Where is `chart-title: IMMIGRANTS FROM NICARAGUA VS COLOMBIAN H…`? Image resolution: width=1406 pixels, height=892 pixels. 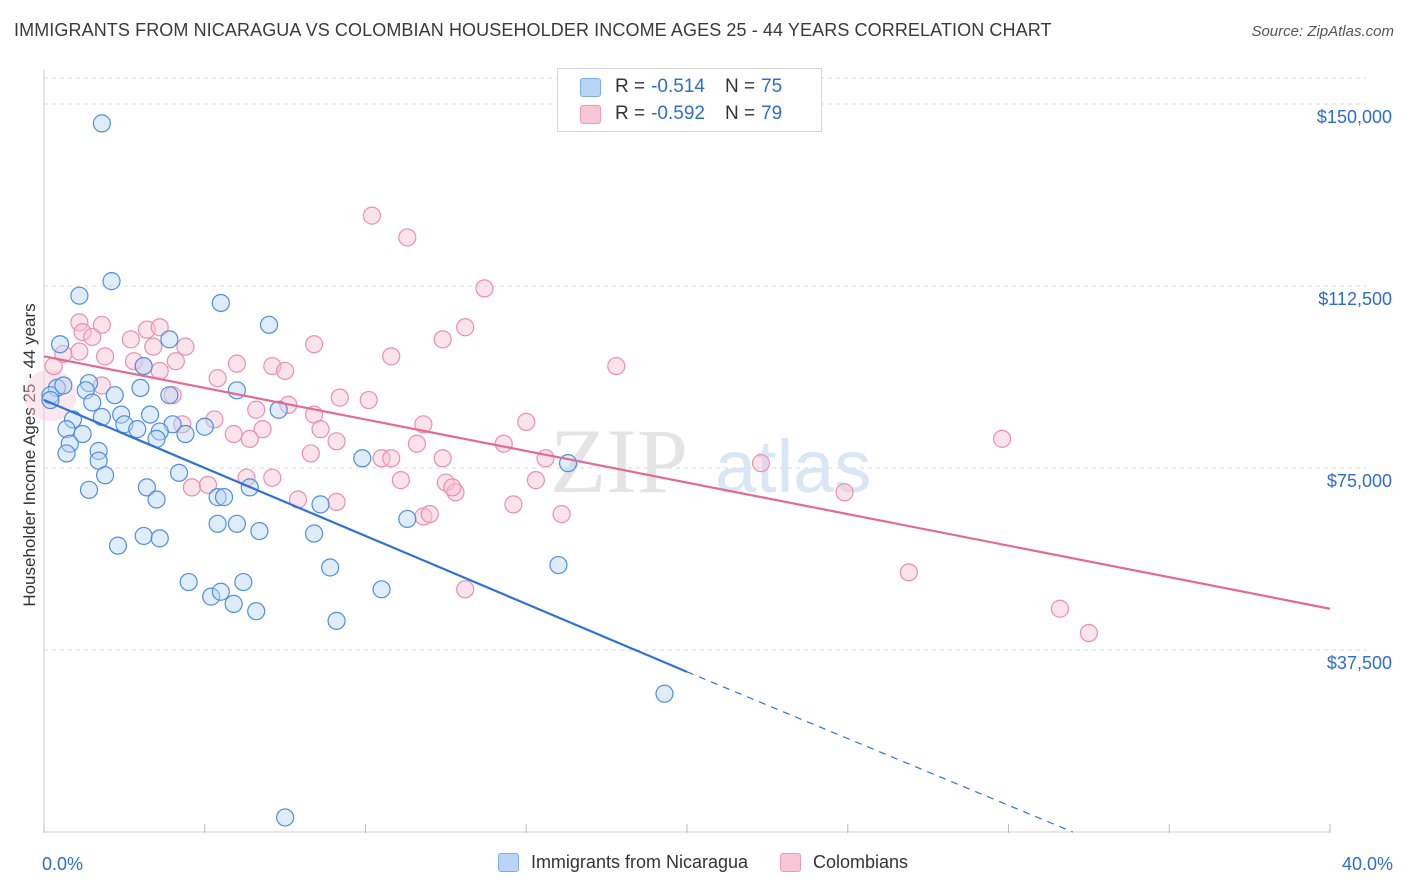 chart-title: IMMIGRANTS FROM NICARAGUA VS COLOMBIAN H… is located at coordinates (533, 30).